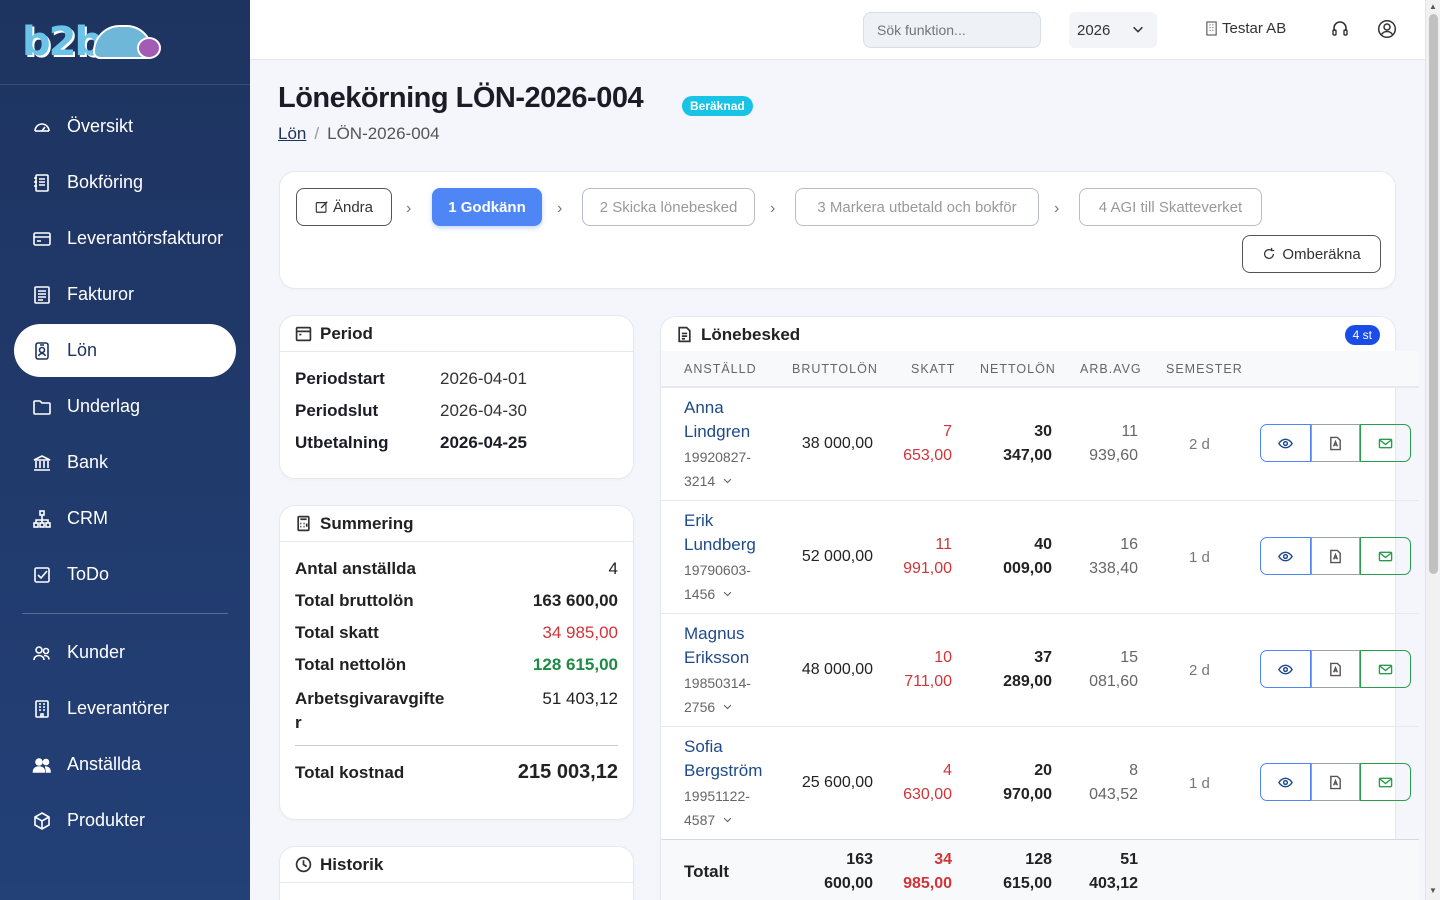  I want to click on period-header: Period, so click(456, 334).